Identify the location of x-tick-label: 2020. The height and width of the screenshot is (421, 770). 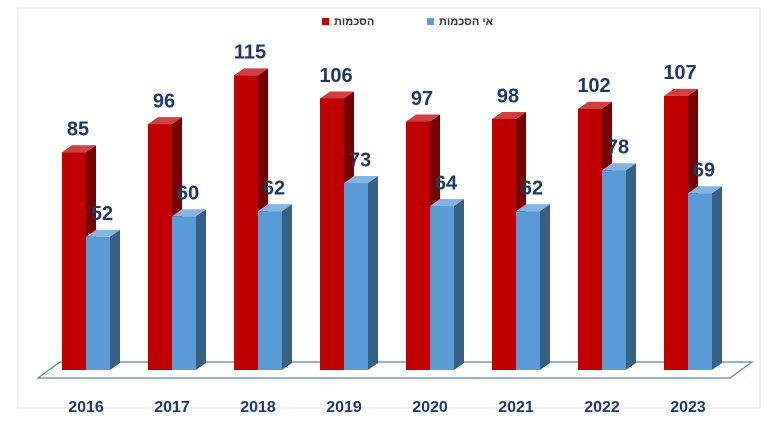
(430, 407).